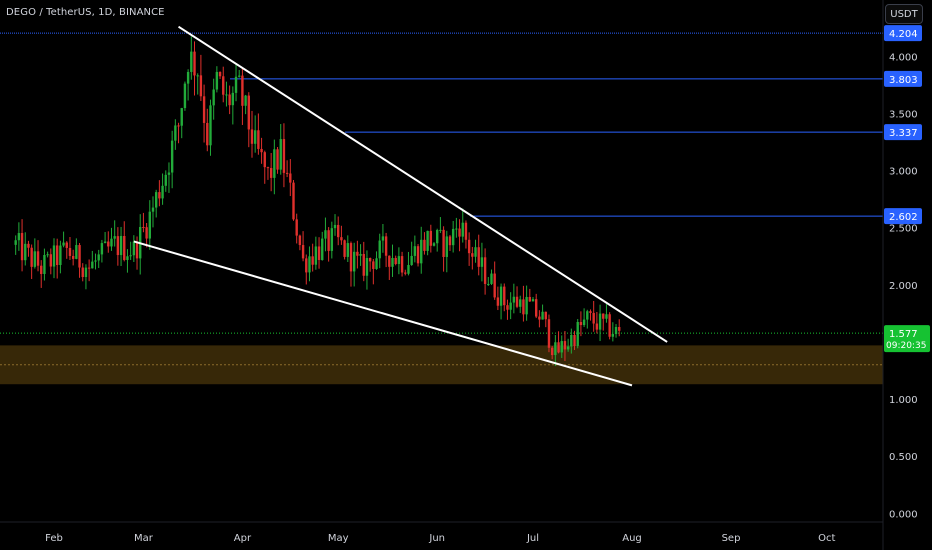  I want to click on time-tick-label: Aug, so click(632, 538).